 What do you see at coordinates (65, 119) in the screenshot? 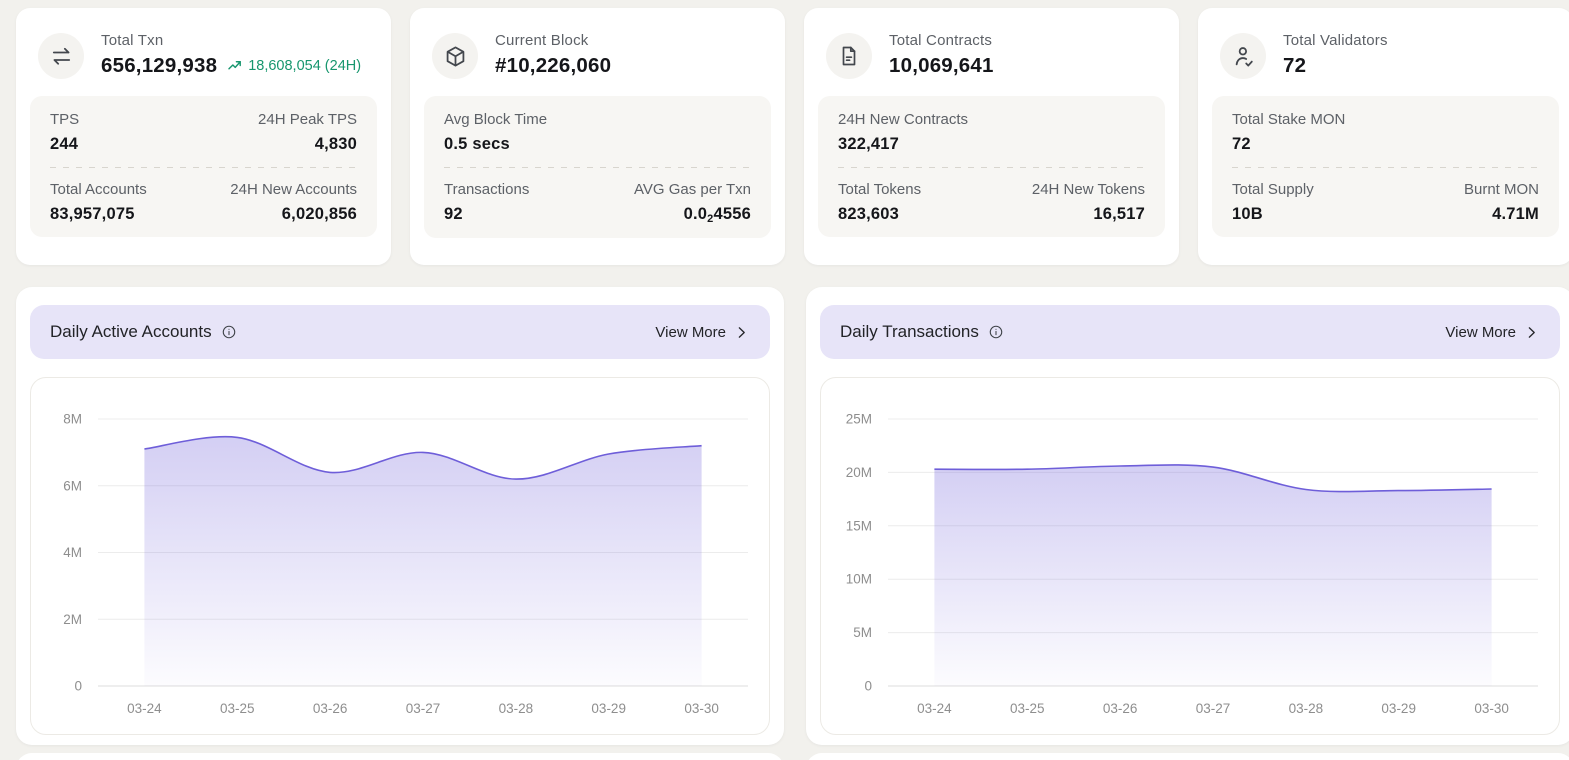
I see `sub-label: TPS` at bounding box center [65, 119].